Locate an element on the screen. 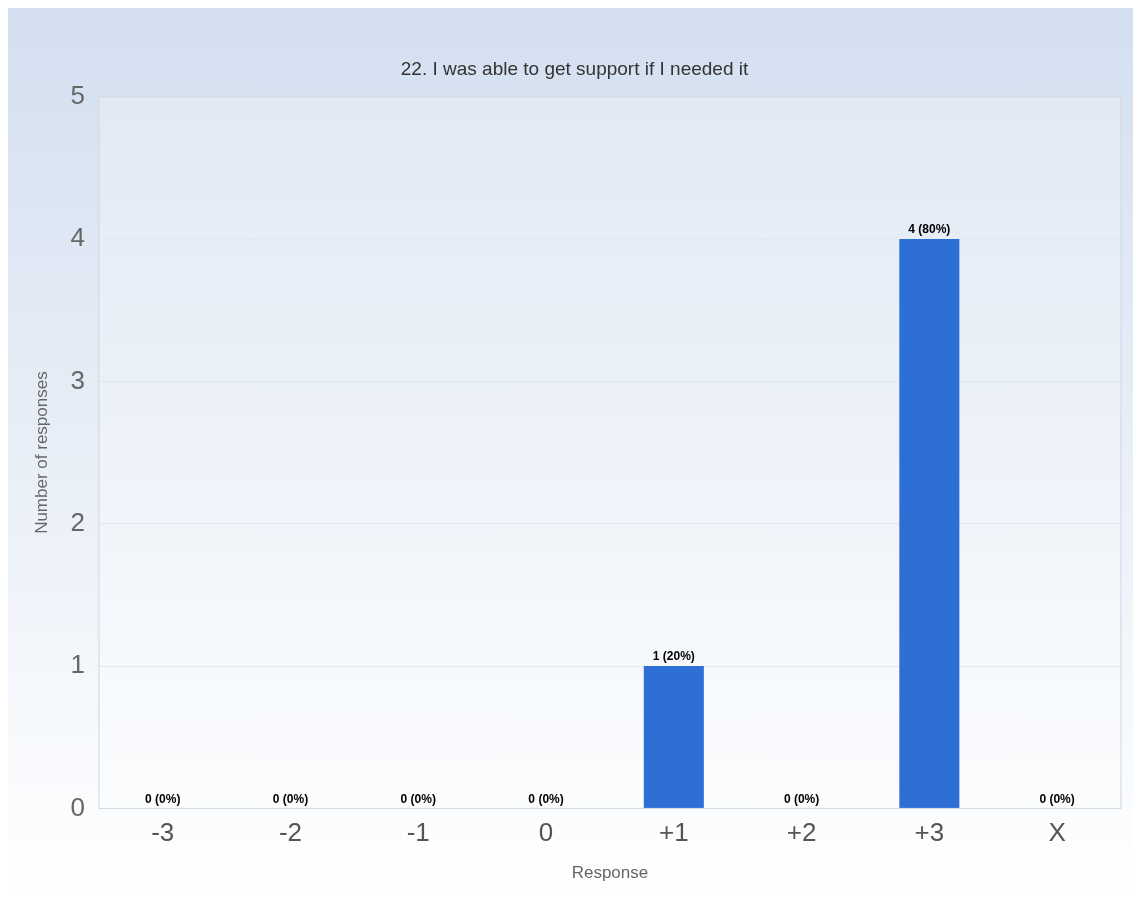 The width and height of the screenshot is (1141, 904). x-tick-label: -2 is located at coordinates (290, 832).